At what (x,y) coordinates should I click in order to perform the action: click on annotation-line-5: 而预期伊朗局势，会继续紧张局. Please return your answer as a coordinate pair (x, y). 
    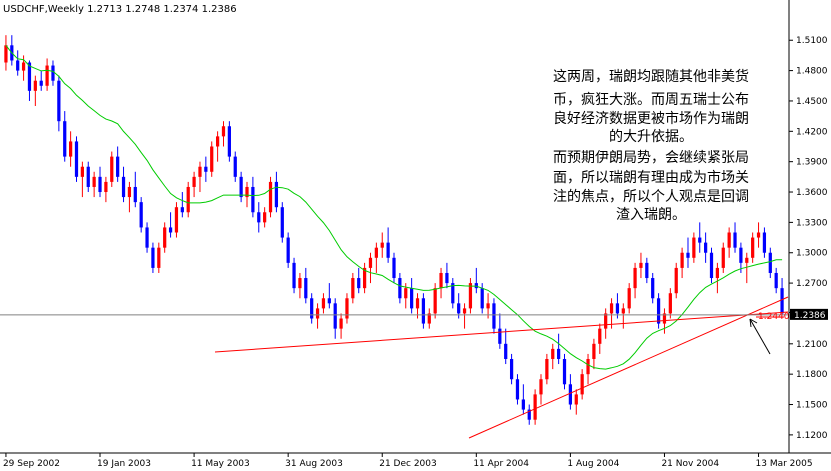
    Looking at the image, I should click on (651, 157).